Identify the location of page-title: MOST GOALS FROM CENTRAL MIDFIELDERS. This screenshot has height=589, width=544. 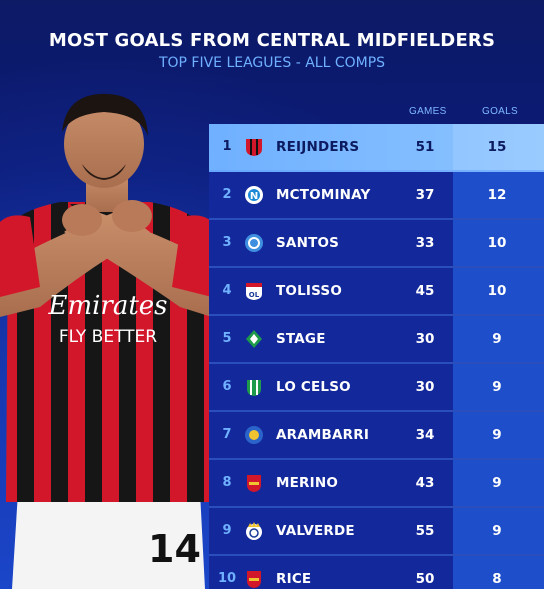
(272, 40).